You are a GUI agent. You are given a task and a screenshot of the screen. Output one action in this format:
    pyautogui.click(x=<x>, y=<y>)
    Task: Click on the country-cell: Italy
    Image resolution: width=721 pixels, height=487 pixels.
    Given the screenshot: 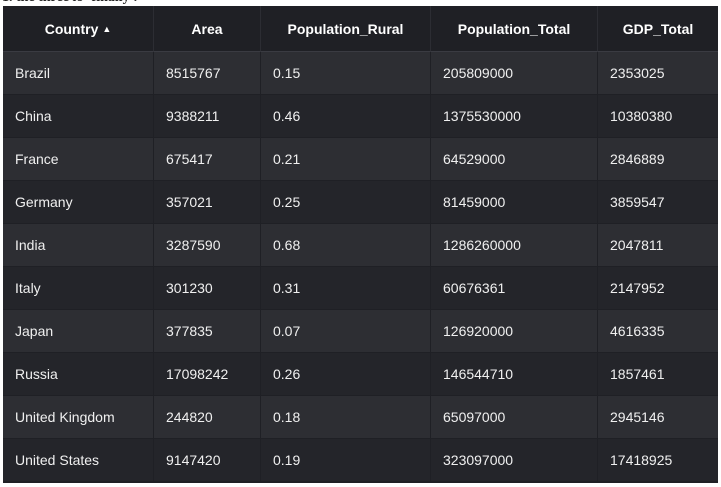 What is the action you would take?
    pyautogui.click(x=78, y=288)
    